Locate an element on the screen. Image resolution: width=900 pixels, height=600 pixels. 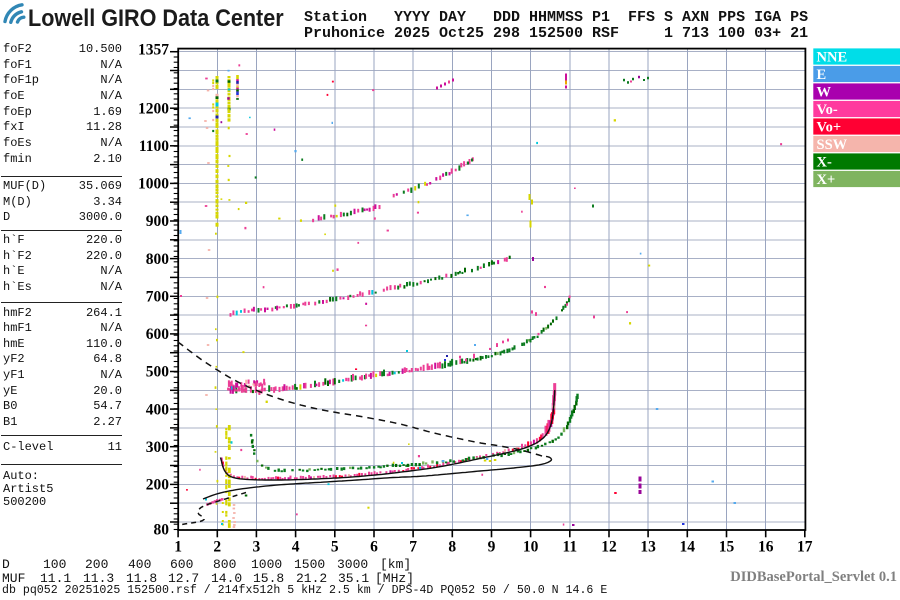
svg-text: 200 is located at coordinates (158, 485).